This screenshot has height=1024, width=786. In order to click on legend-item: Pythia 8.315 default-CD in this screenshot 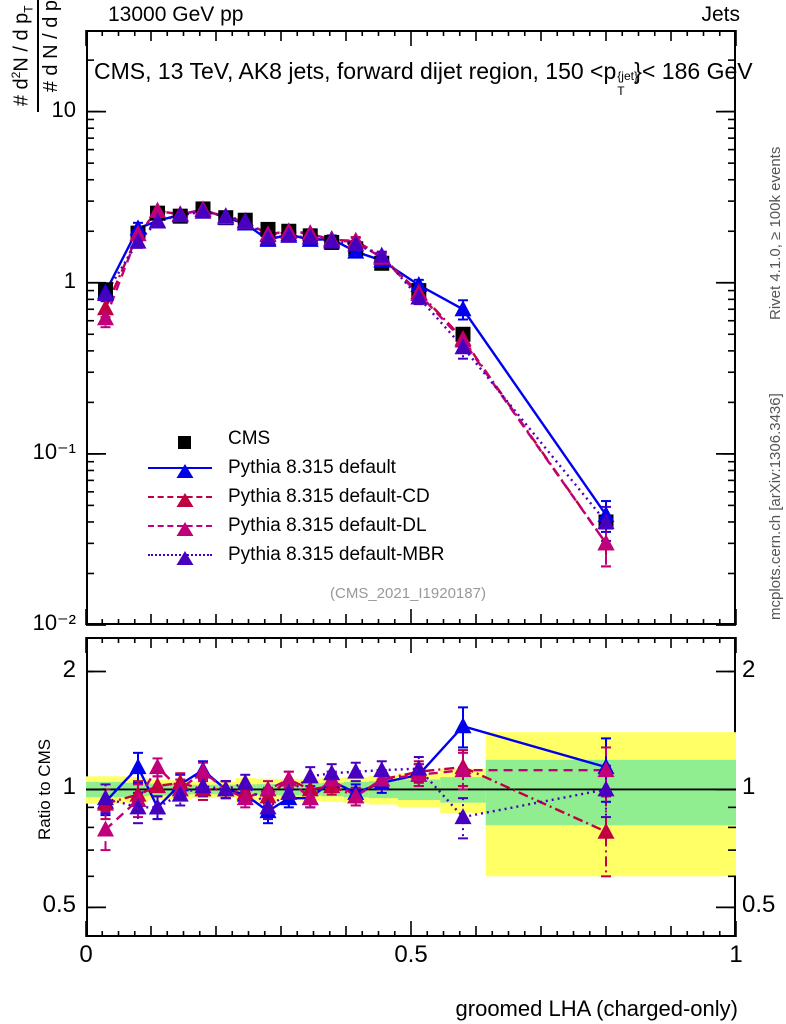, I will do `click(296, 496)`.